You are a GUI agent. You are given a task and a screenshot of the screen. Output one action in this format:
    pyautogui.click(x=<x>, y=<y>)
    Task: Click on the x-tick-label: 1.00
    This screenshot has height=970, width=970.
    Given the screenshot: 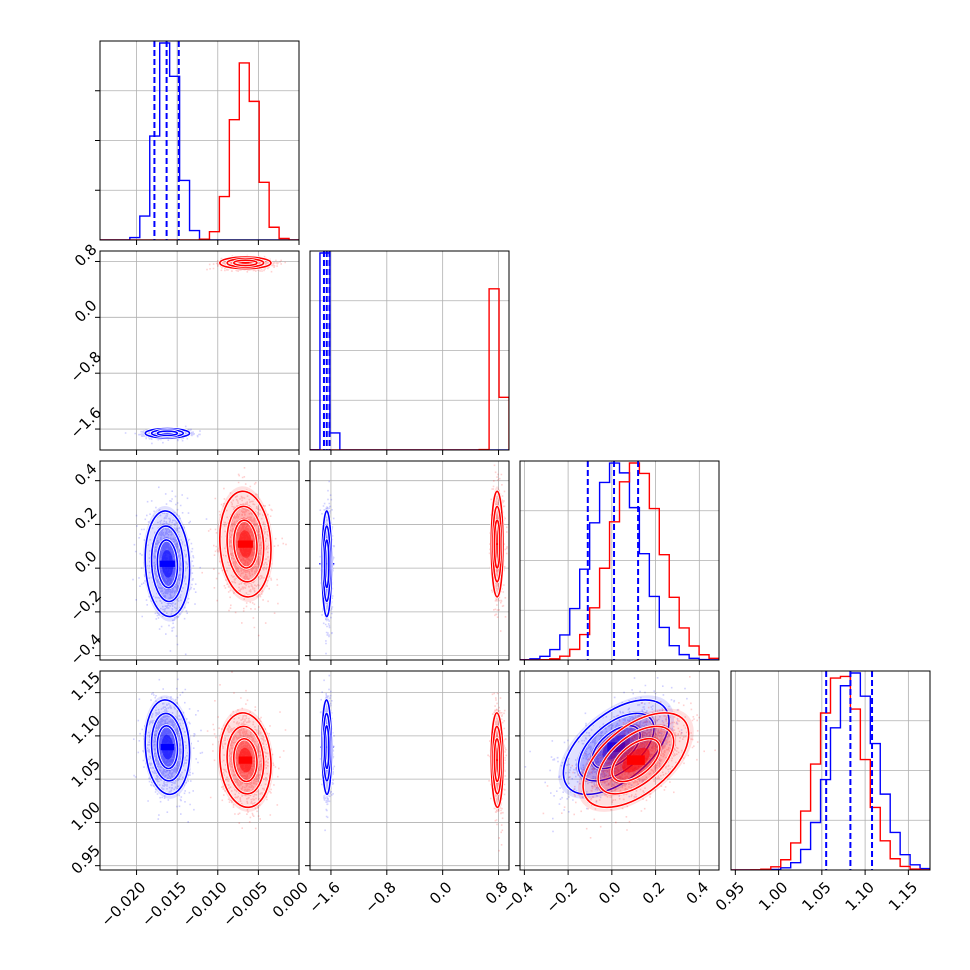 What is the action you would take?
    pyautogui.click(x=773, y=896)
    